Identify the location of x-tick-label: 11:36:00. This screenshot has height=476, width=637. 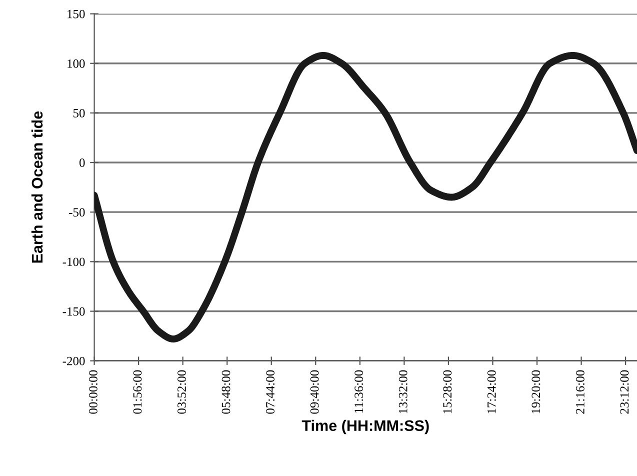
(359, 391).